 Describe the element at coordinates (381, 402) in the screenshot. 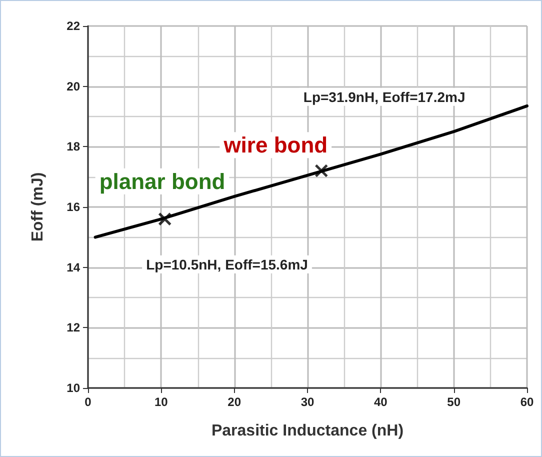

I see `x-tick-label: 40` at that location.